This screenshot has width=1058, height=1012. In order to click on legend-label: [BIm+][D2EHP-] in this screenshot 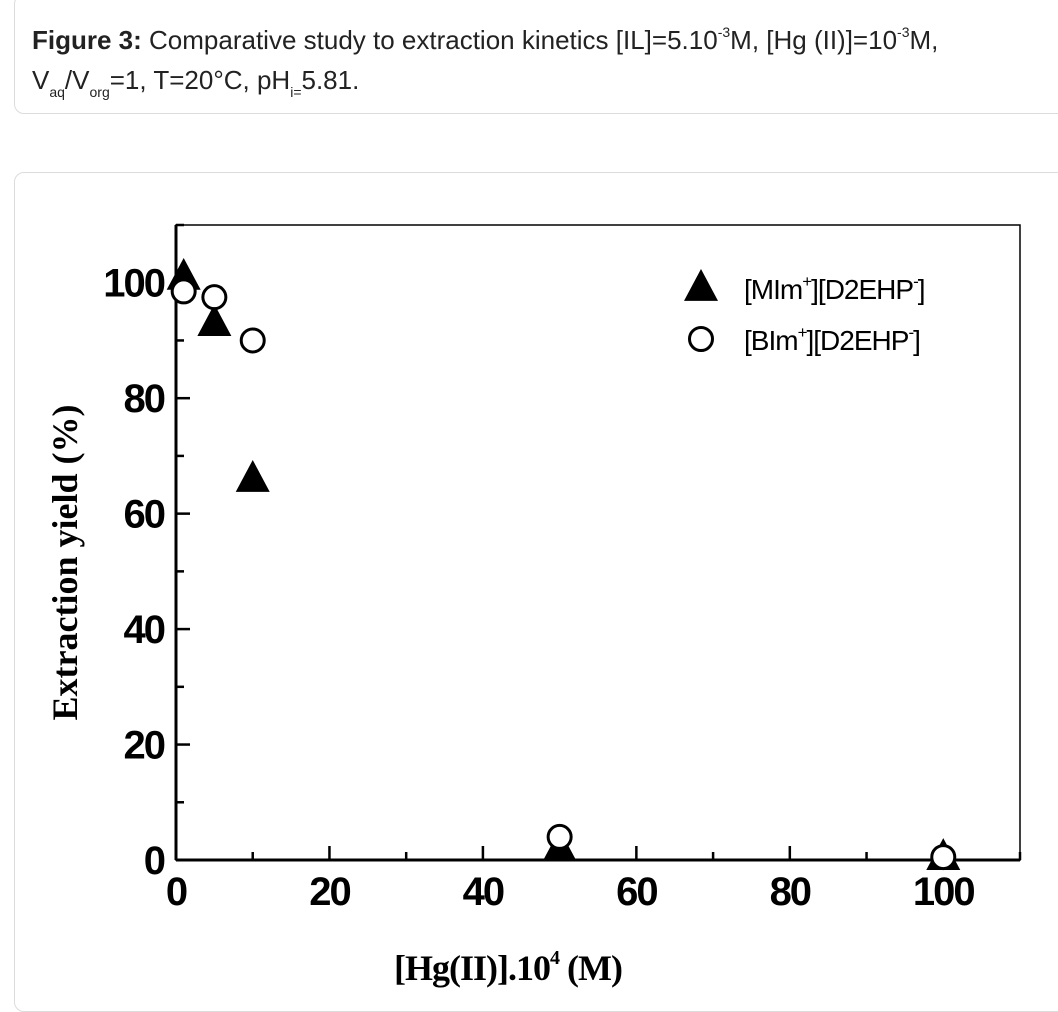, I will do `click(832, 339)`.